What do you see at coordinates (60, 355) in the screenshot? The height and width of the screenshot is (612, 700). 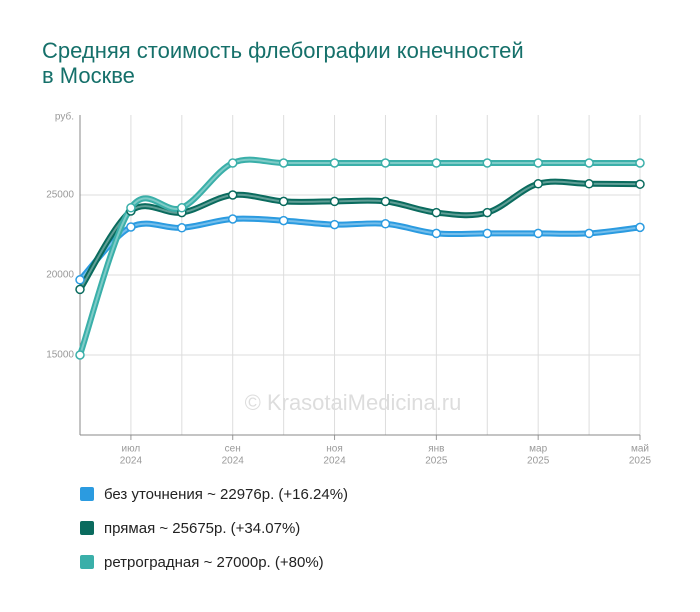 I see `y-tick-label: 15000` at bounding box center [60, 355].